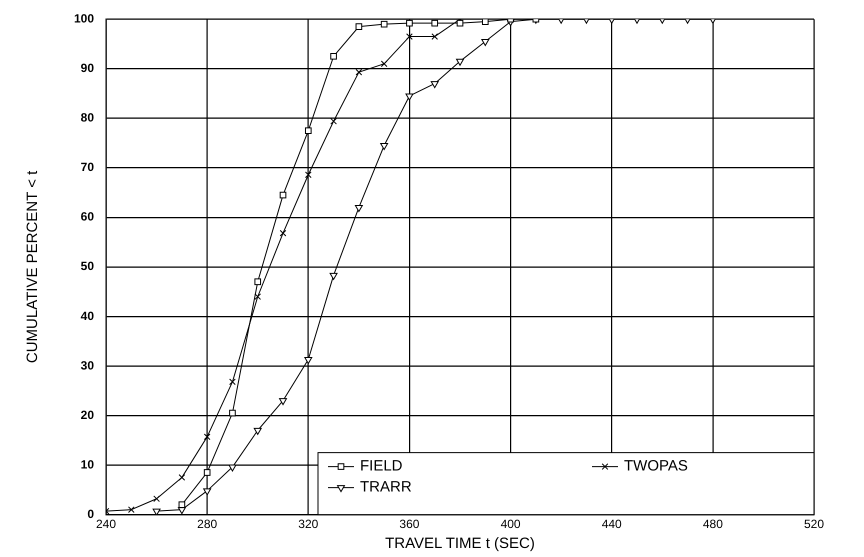 Image resolution: width=864 pixels, height=557 pixels. What do you see at coordinates (87, 315) in the screenshot?
I see `y-tick-label: 40` at bounding box center [87, 315].